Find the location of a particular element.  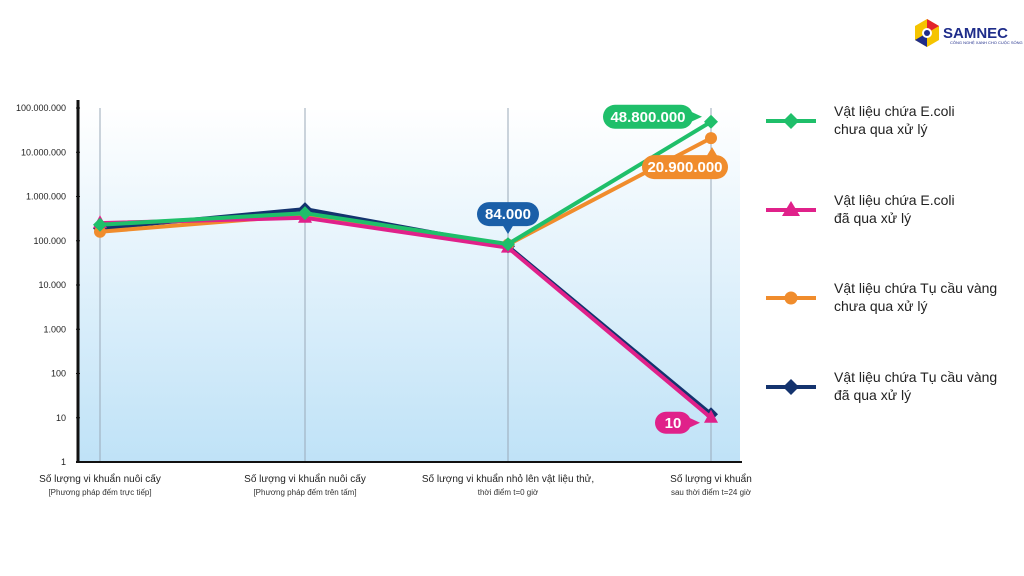

legend-label-1a: Vật liệu chứa E.coli is located at coordinates (894, 111).